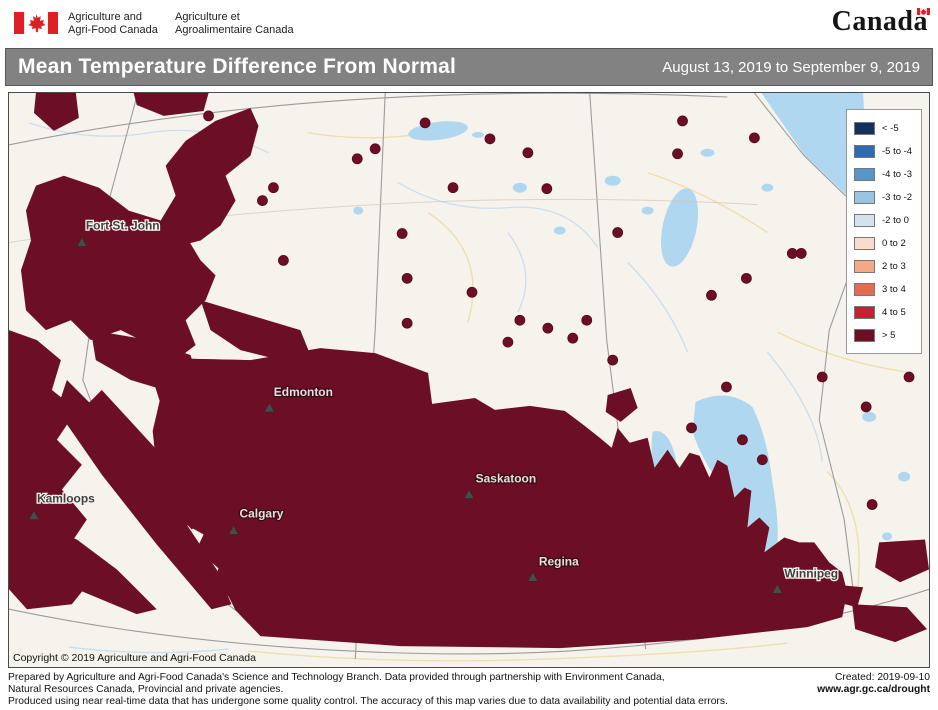 The image size is (938, 710). What do you see at coordinates (894, 266) in the screenshot?
I see `legend-item-label: 2 to 3` at bounding box center [894, 266].